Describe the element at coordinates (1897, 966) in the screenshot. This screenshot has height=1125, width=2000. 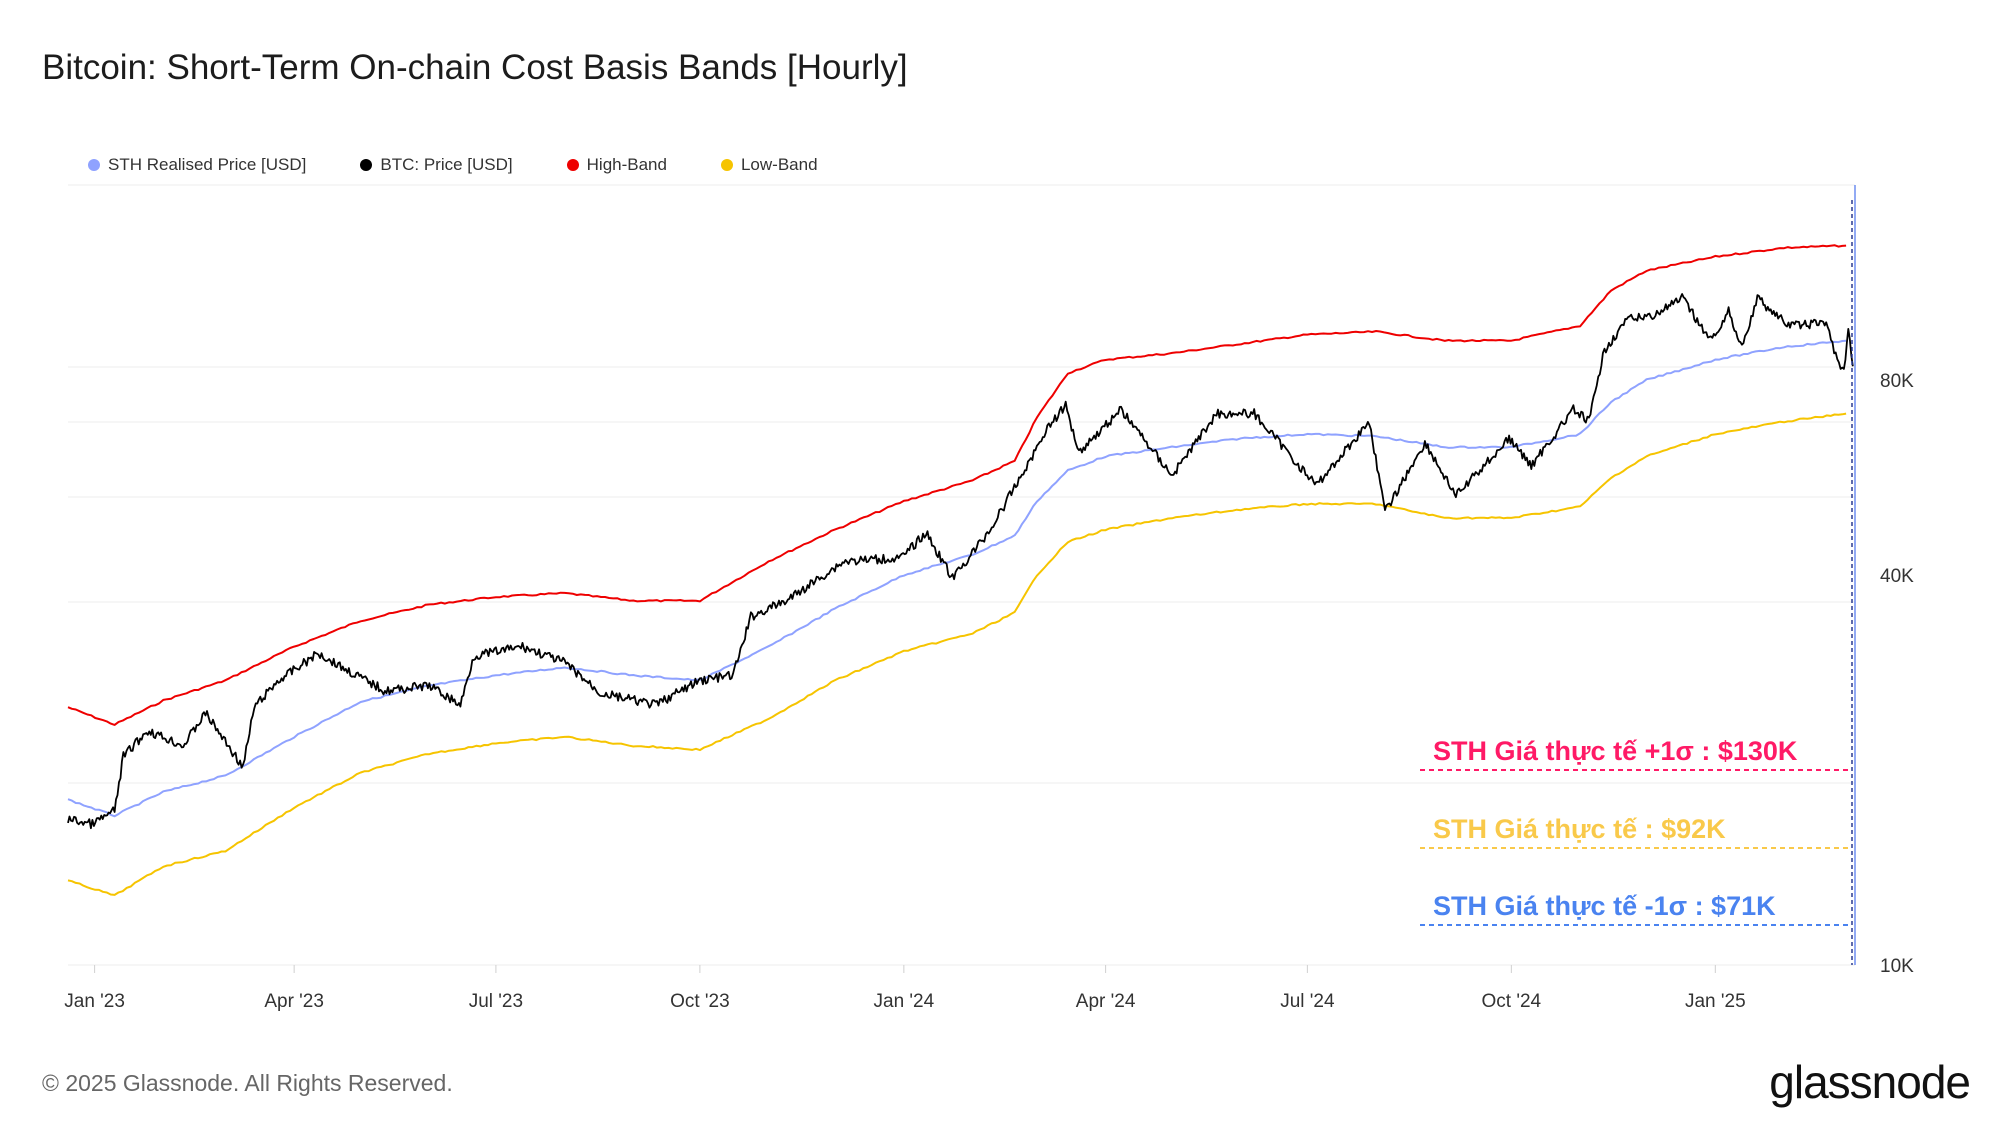
I see `y-tick-label-0: 10K` at that location.